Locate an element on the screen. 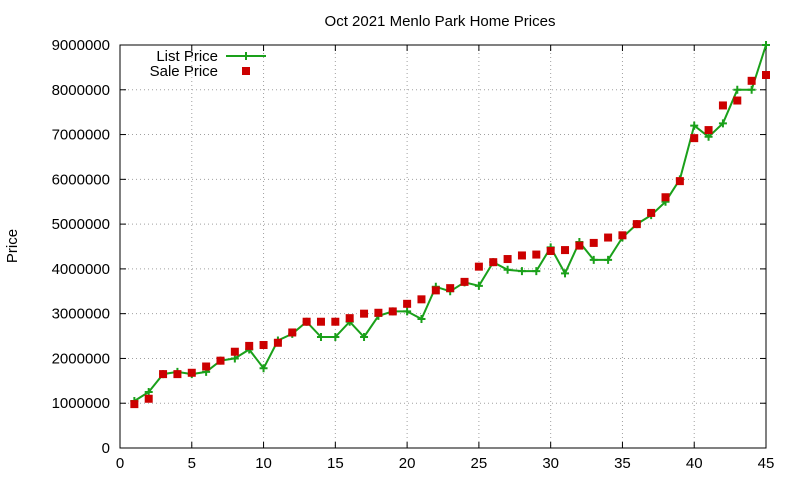 This screenshot has width=800, height=480. y-tick-label: 0 is located at coordinates (106, 448).